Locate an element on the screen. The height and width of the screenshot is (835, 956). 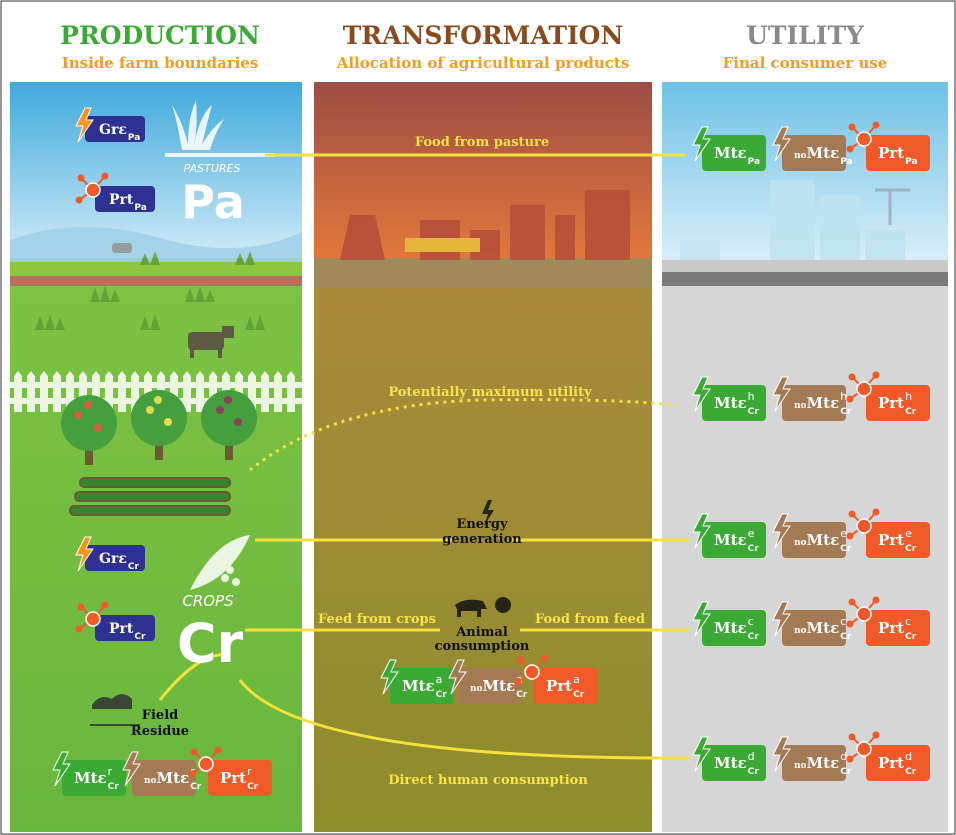
flow-label: Food from feed is located at coordinates (590, 619).